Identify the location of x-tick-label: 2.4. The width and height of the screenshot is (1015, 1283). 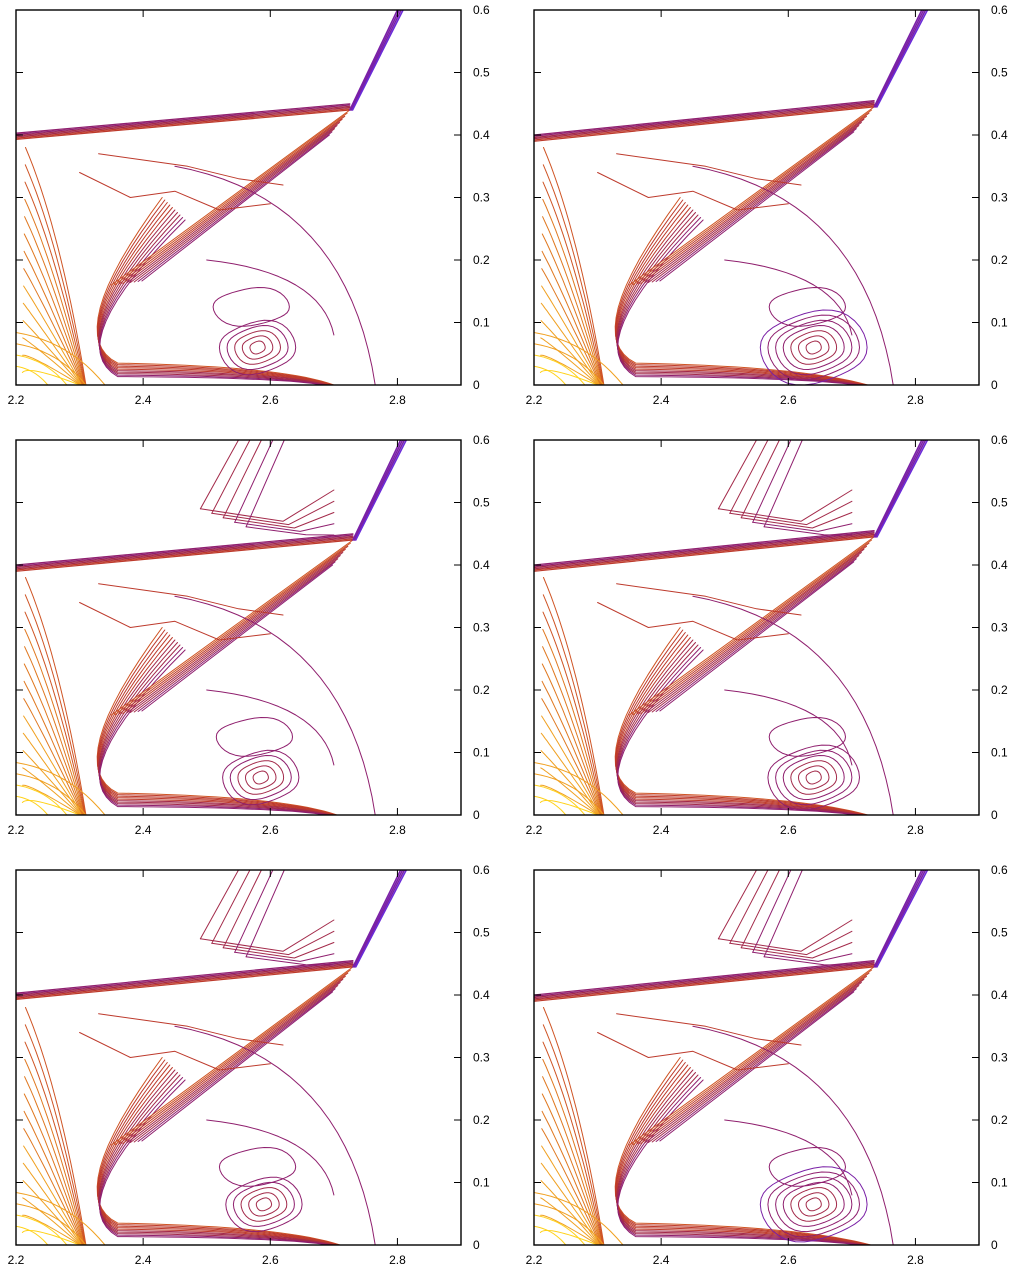
(661, 400).